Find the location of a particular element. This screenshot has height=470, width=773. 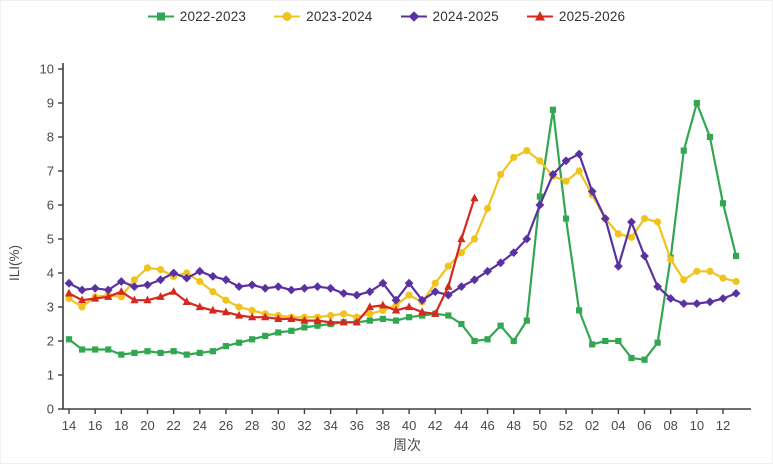

legend-label: 2023-2024 is located at coordinates (339, 16).